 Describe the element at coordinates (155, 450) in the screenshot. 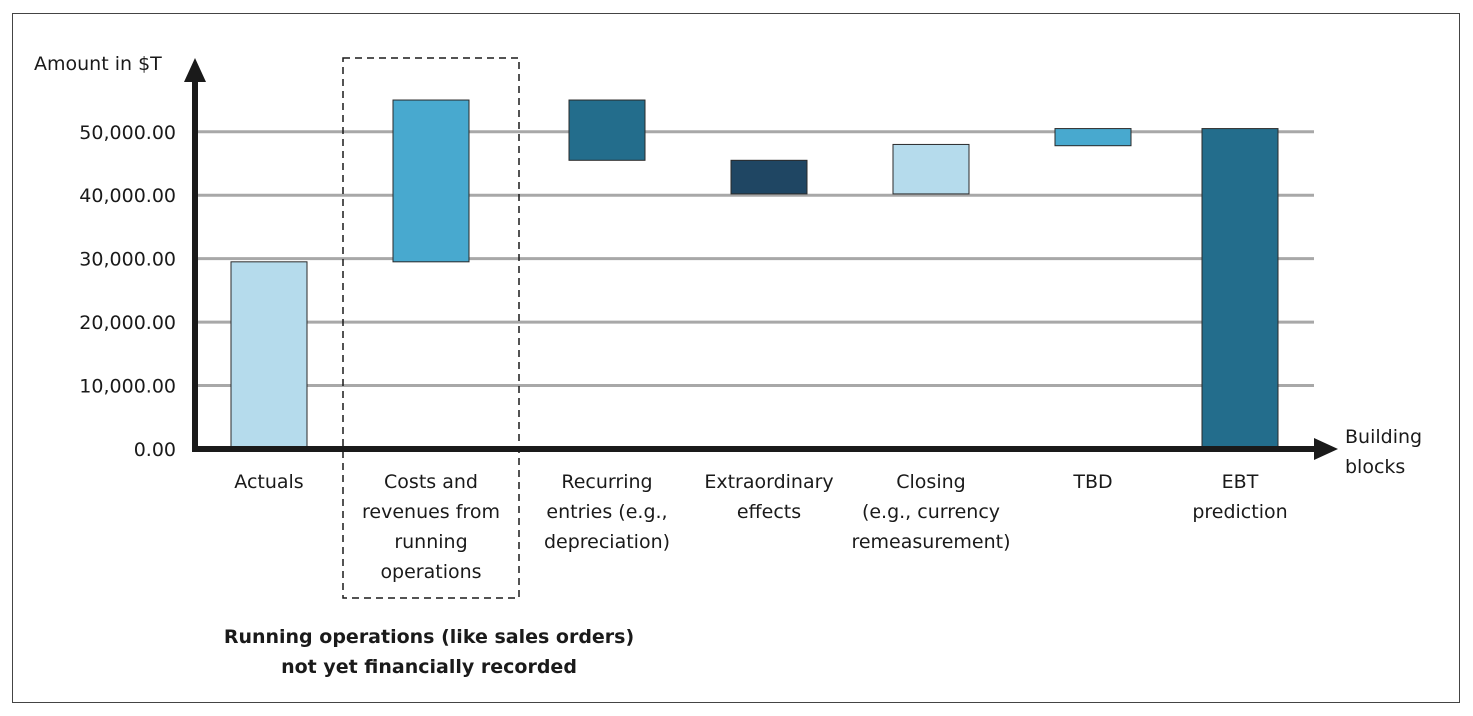

I see `y-tick-label-0: 0.00` at that location.